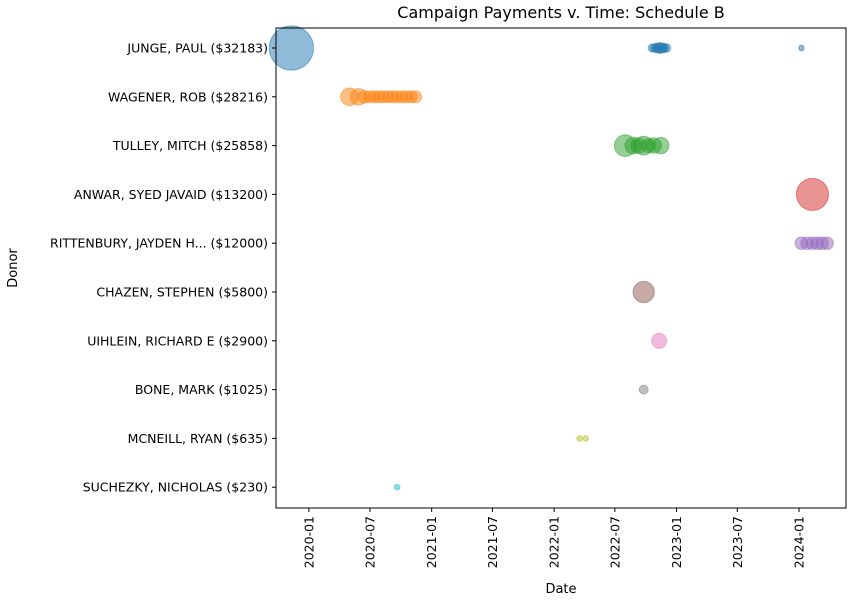 This screenshot has width=850, height=600. What do you see at coordinates (737, 542) in the screenshot?
I see `x-tick-label: 2023-07` at bounding box center [737, 542].